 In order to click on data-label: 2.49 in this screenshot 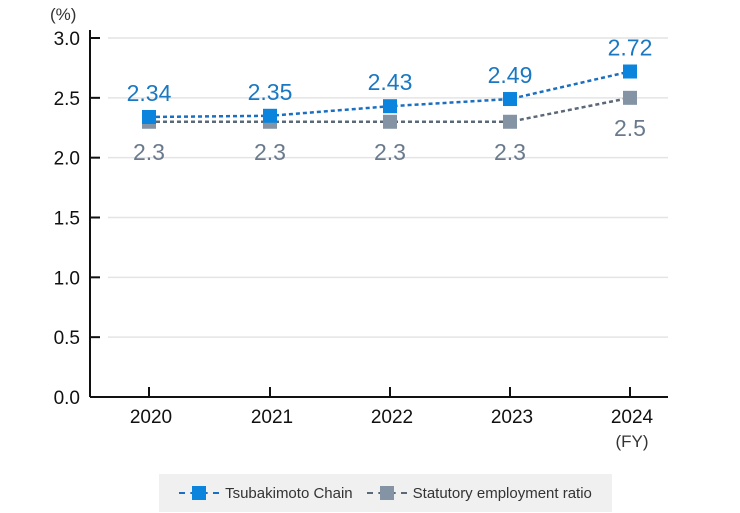, I will do `click(510, 75)`.